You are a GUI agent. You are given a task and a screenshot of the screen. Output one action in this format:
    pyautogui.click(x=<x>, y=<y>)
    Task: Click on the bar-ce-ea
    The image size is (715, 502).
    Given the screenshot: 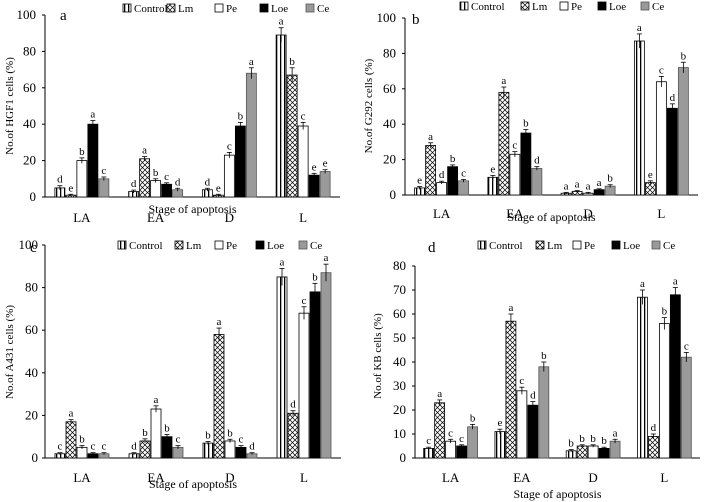 What is the action you would take?
    pyautogui.click(x=537, y=182)
    